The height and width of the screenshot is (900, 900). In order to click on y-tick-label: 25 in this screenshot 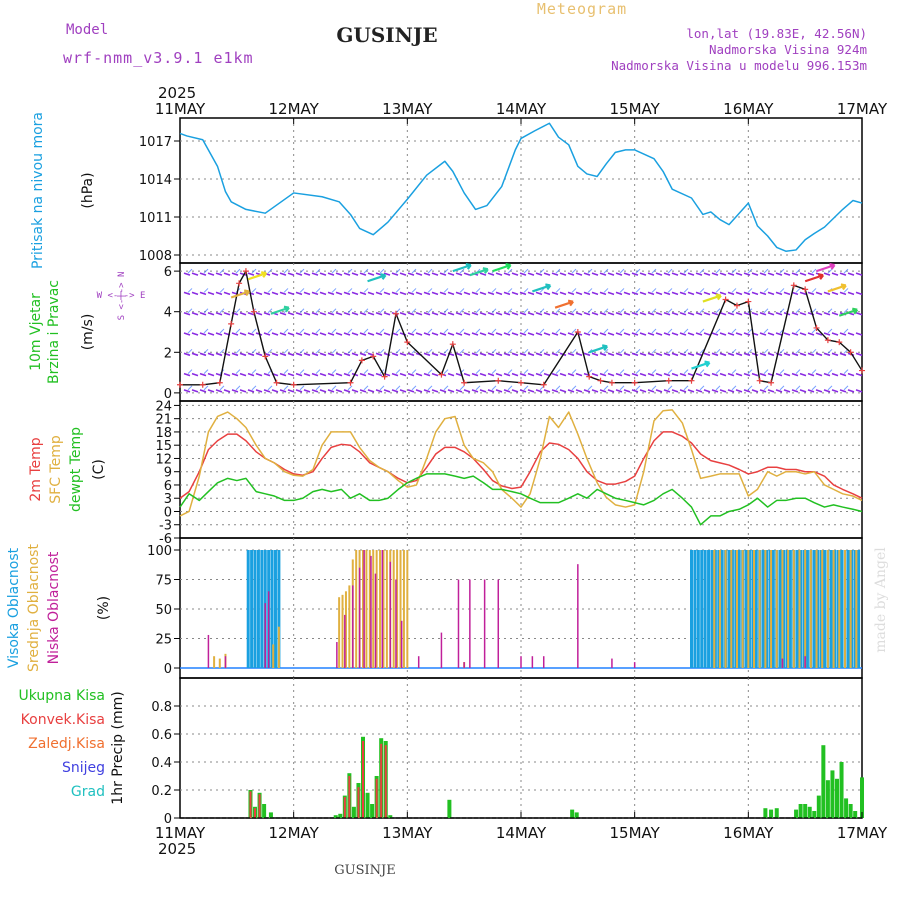, I will do `click(163, 640)`.